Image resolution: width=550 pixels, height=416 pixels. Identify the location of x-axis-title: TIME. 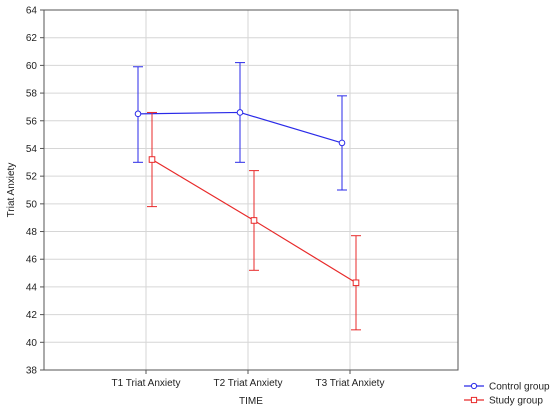
(251, 401).